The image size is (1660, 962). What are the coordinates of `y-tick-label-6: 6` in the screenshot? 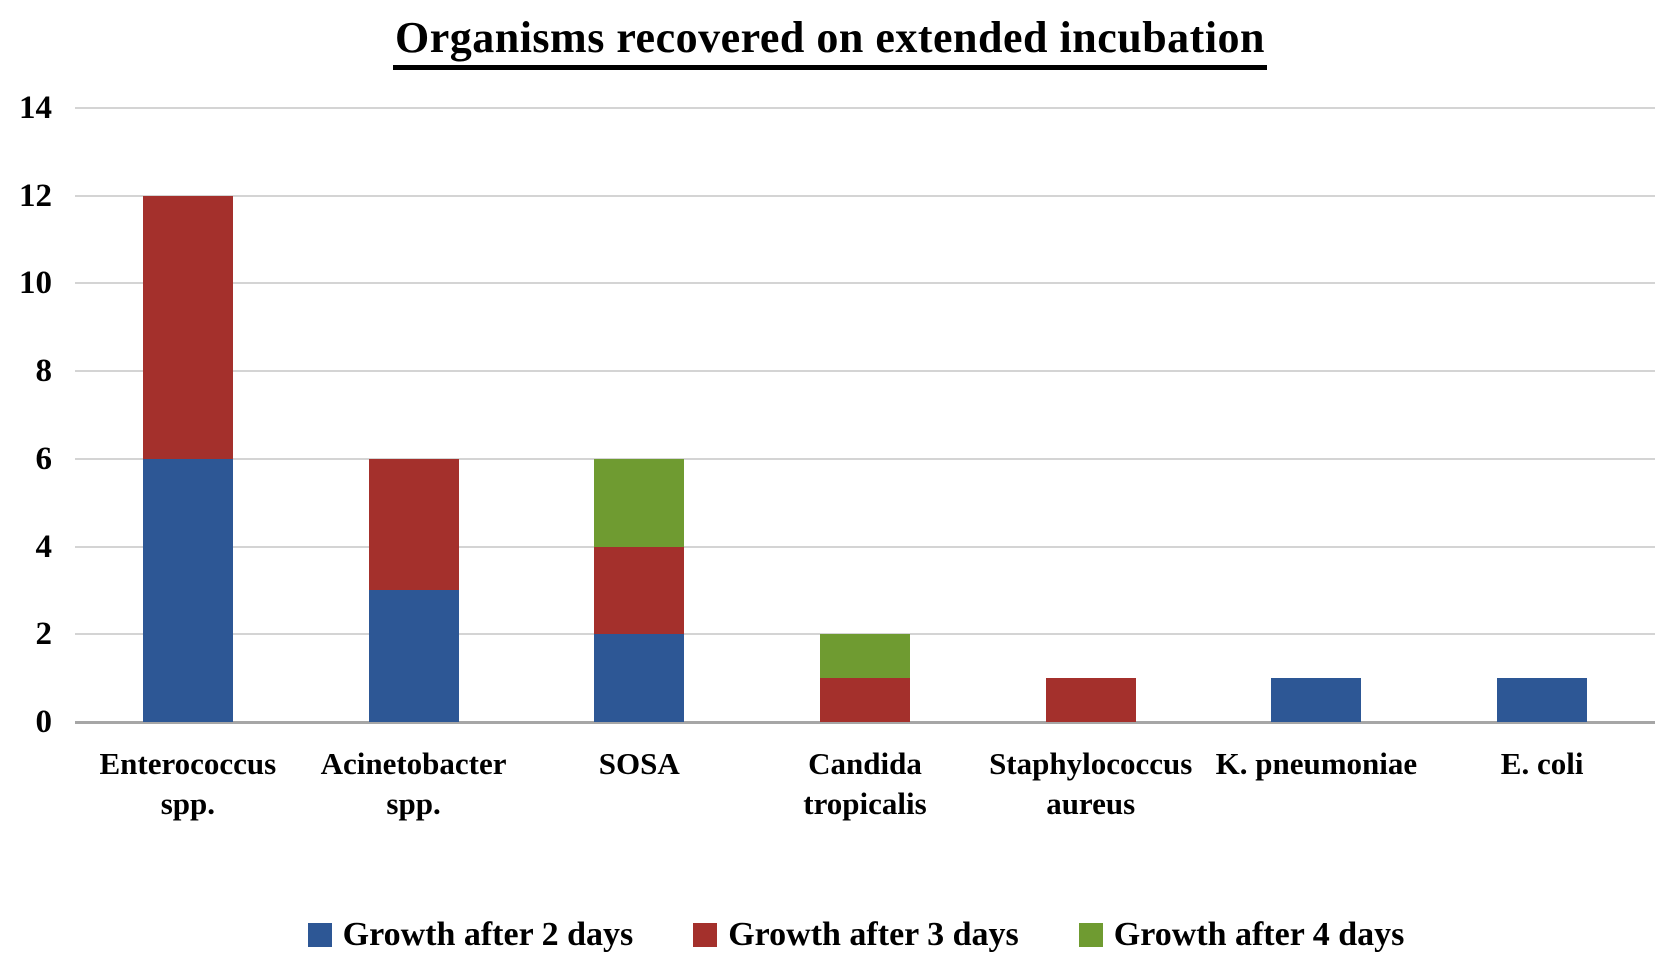 It's located at (44, 458).